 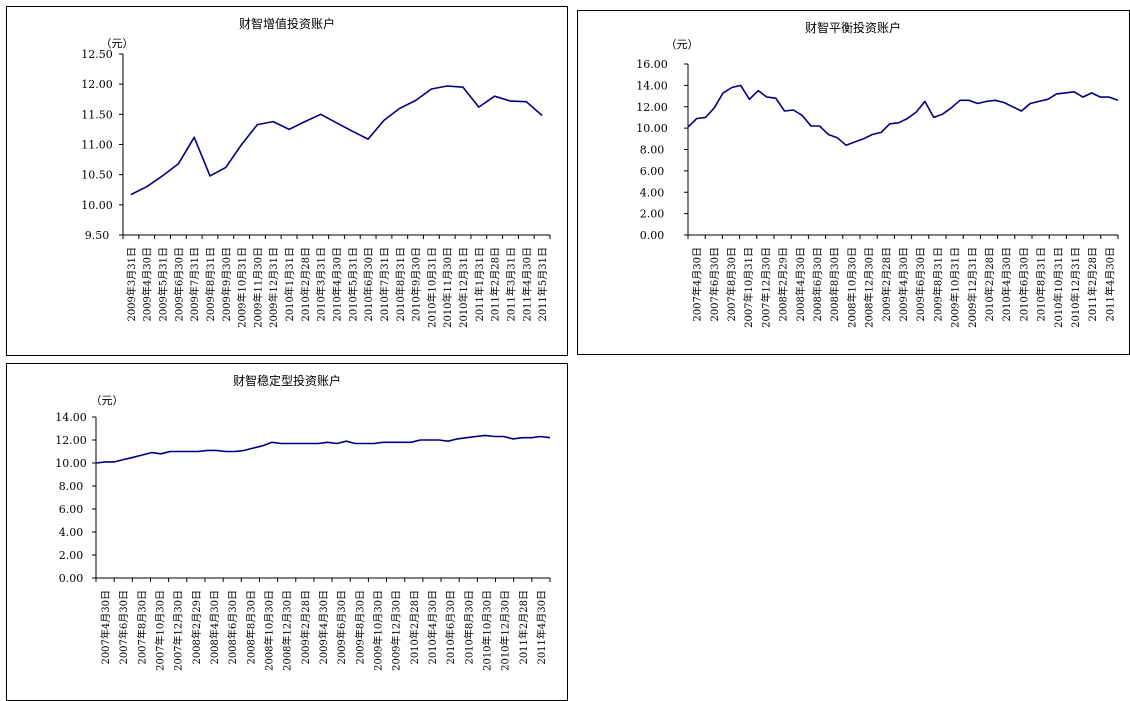 I want to click on x-tick-label: 2011年3月31日, so click(x=510, y=284).